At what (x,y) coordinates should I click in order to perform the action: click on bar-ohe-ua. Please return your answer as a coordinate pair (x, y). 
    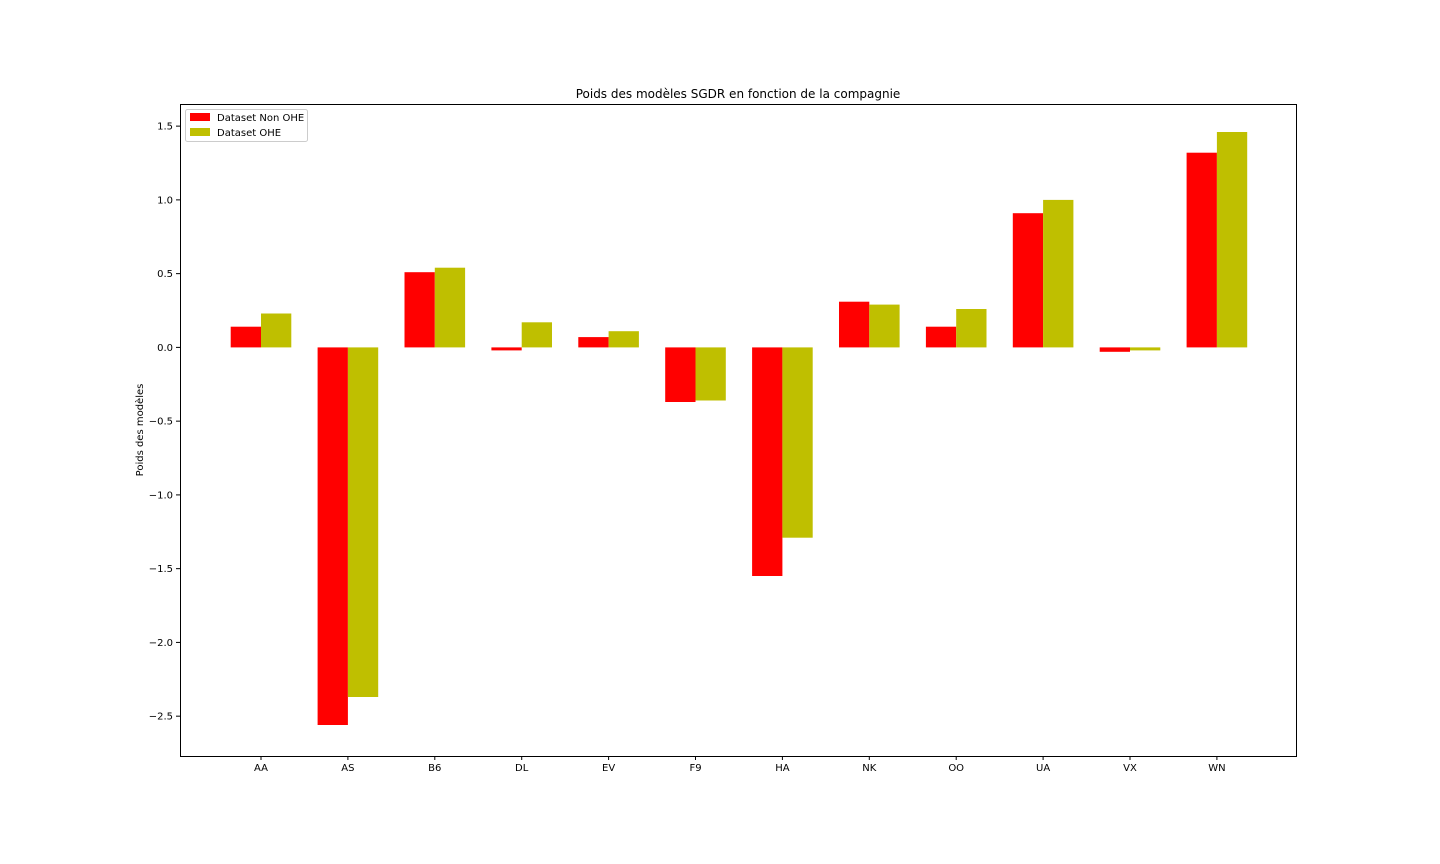
    Looking at the image, I should click on (1058, 273).